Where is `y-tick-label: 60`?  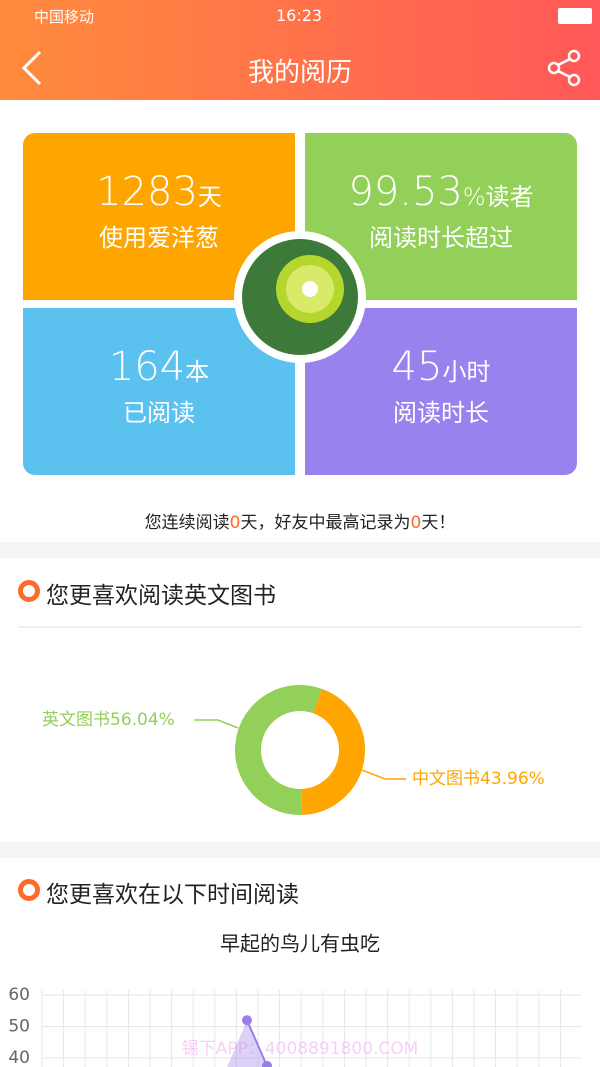 y-tick-label: 60 is located at coordinates (19, 995).